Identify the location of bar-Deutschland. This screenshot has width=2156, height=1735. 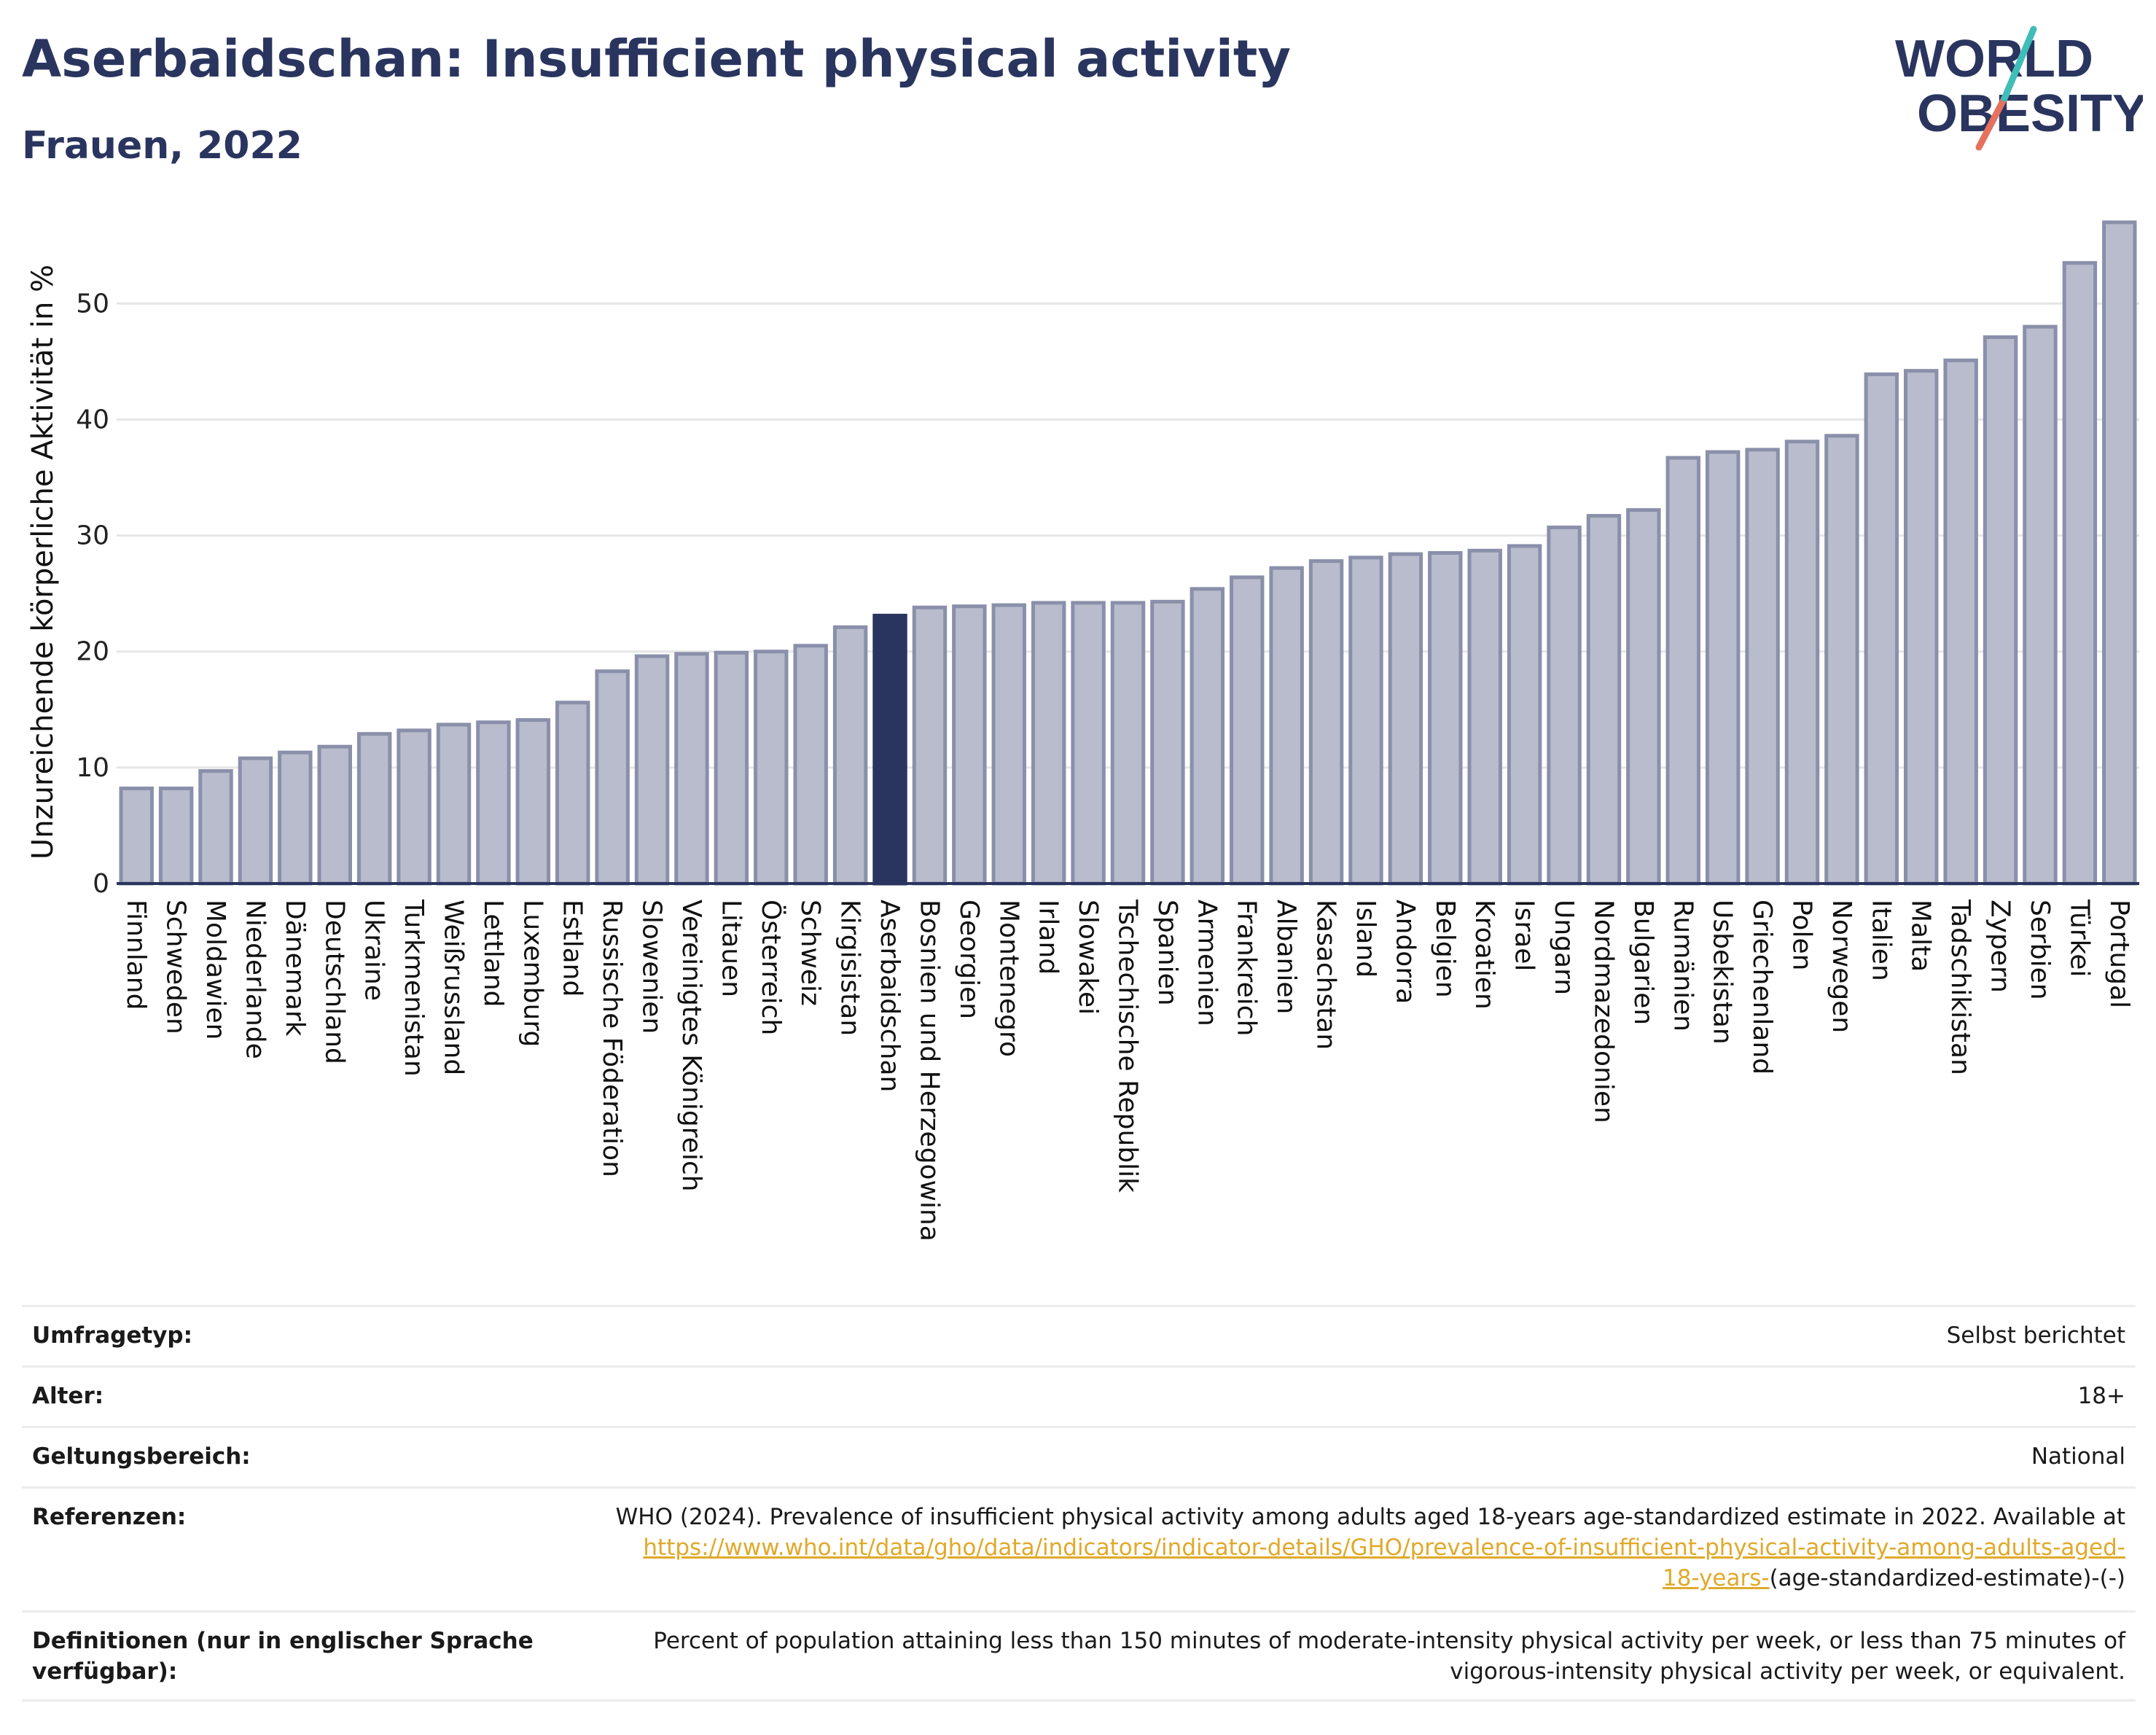
(335, 815).